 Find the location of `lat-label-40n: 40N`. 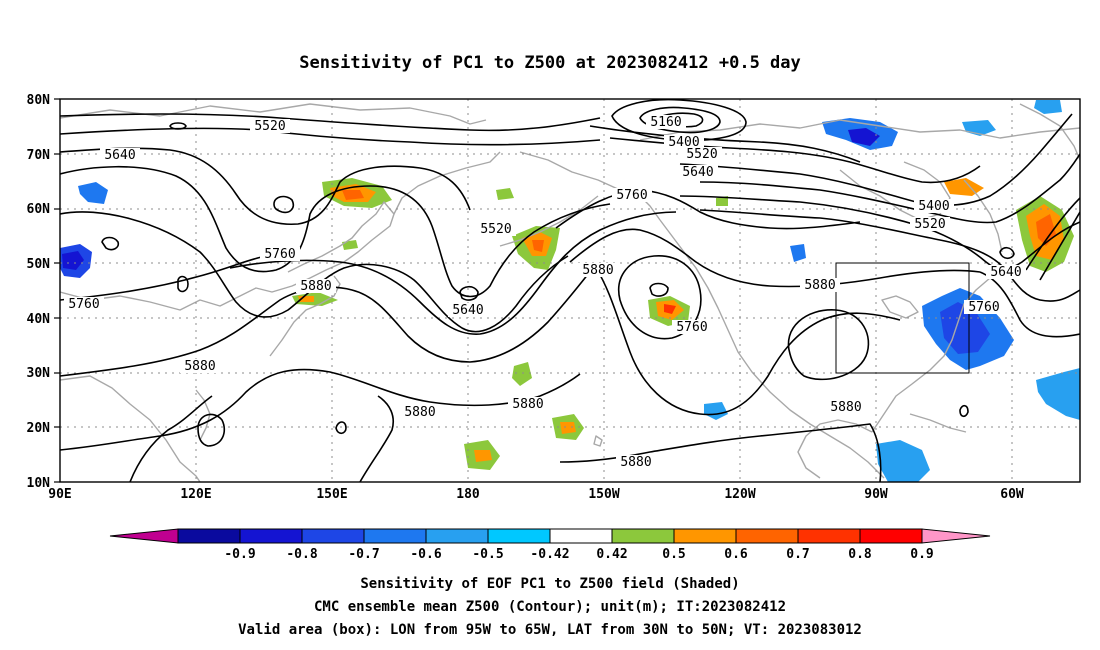

lat-label-40n: 40N is located at coordinates (39, 319).